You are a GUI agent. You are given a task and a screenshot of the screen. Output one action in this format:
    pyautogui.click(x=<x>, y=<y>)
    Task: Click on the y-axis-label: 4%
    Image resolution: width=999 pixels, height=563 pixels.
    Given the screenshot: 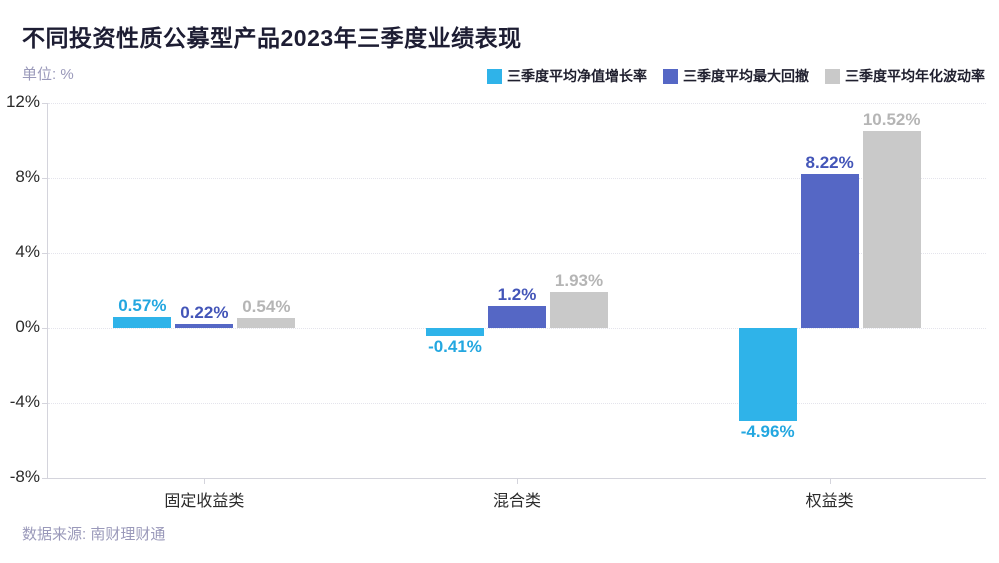 What is the action you would take?
    pyautogui.click(x=27, y=251)
    